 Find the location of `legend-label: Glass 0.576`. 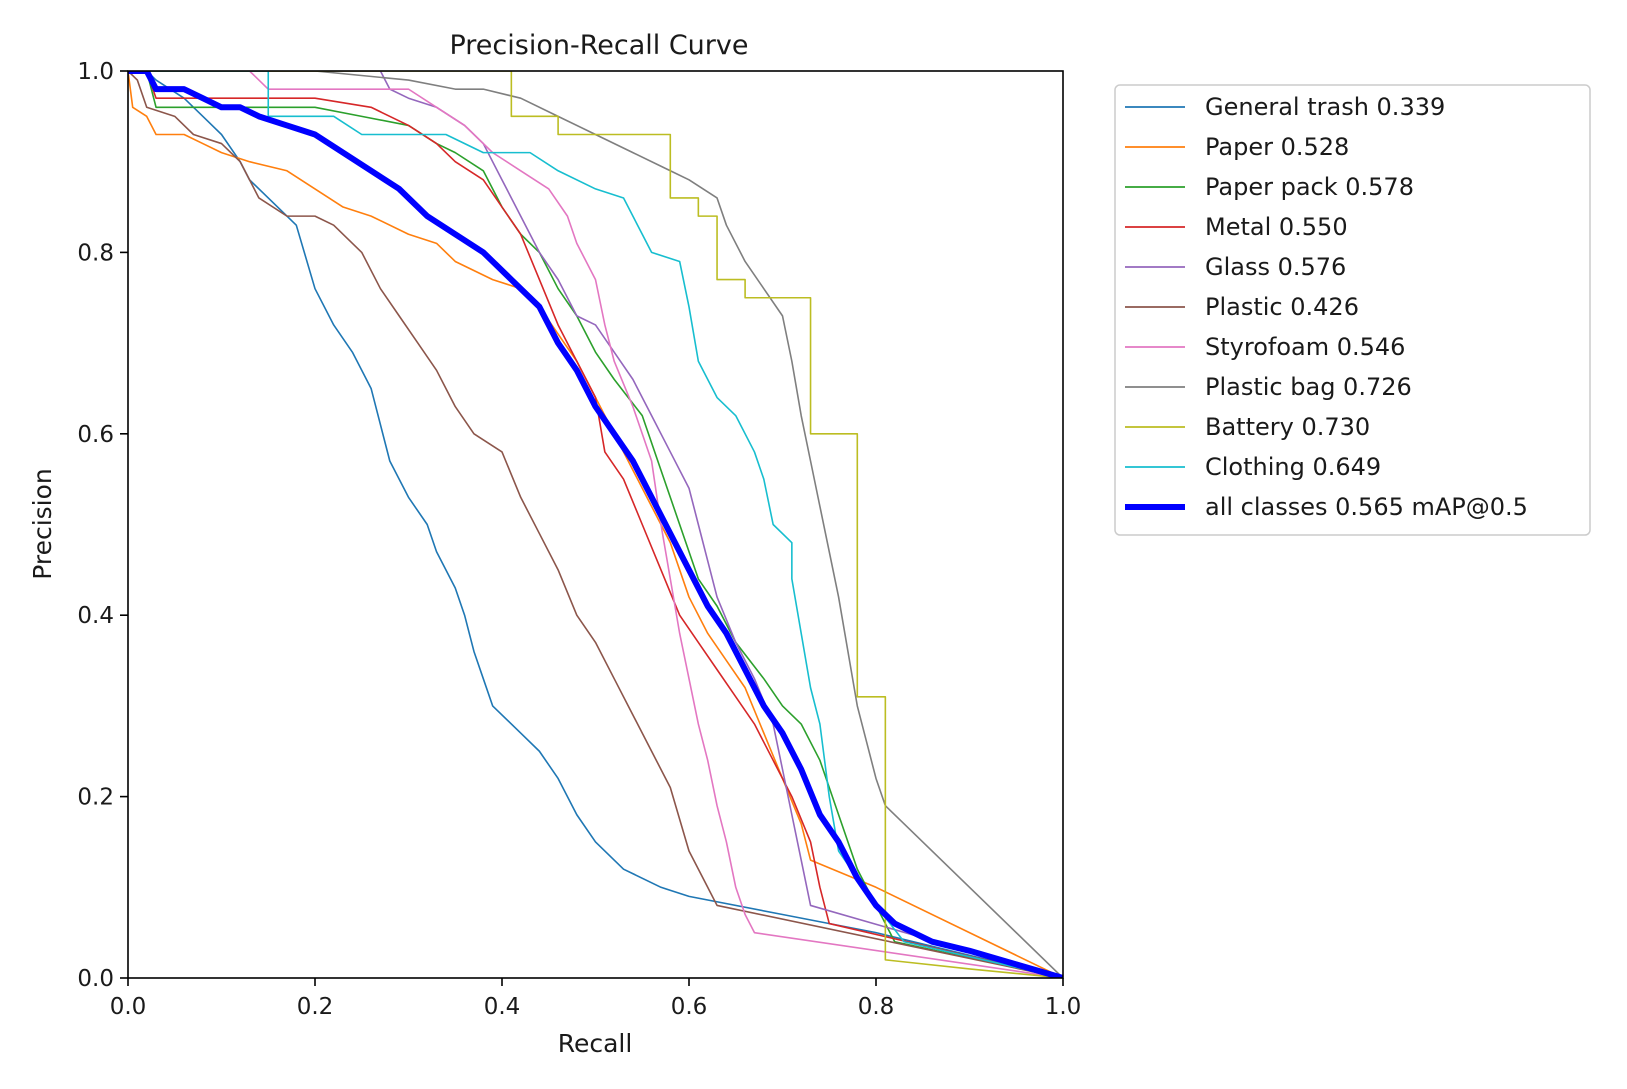

legend-label: Glass 0.576 is located at coordinates (1275, 267).